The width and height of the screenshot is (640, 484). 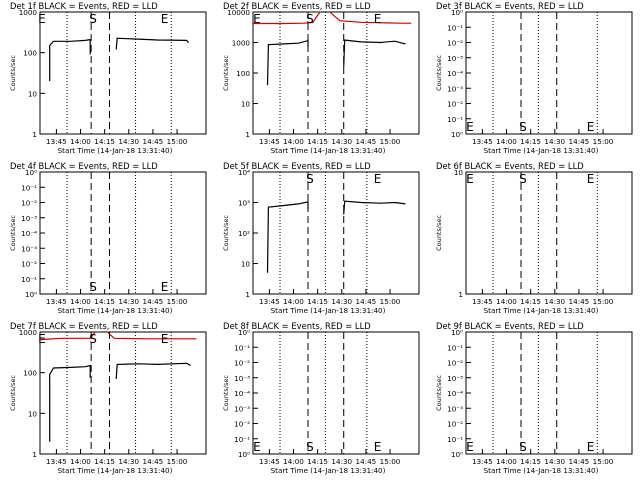 I want to click on panel-title: Det 1f BLACK = Events, RED = LLD, so click(x=84, y=6).